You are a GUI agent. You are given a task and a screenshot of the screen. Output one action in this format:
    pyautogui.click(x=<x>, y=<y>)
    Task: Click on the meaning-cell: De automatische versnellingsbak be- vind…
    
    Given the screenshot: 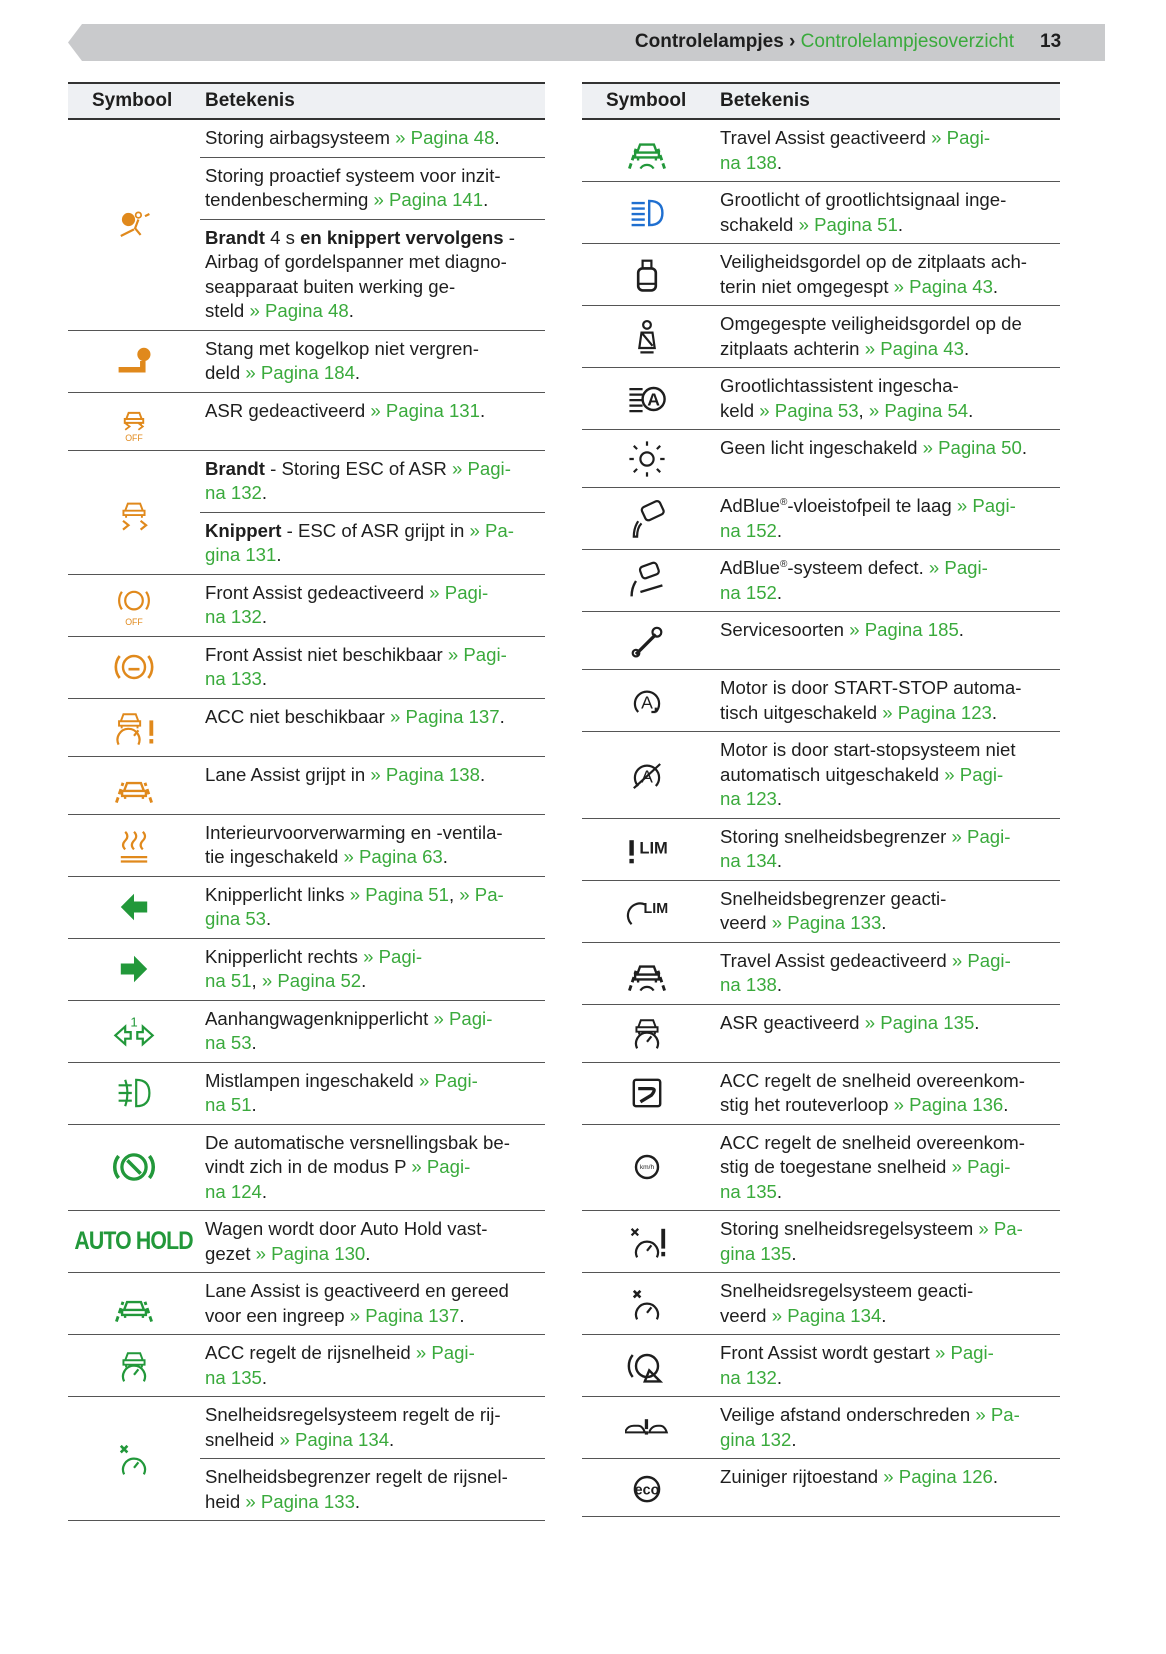 What is the action you would take?
    pyautogui.click(x=372, y=1168)
    